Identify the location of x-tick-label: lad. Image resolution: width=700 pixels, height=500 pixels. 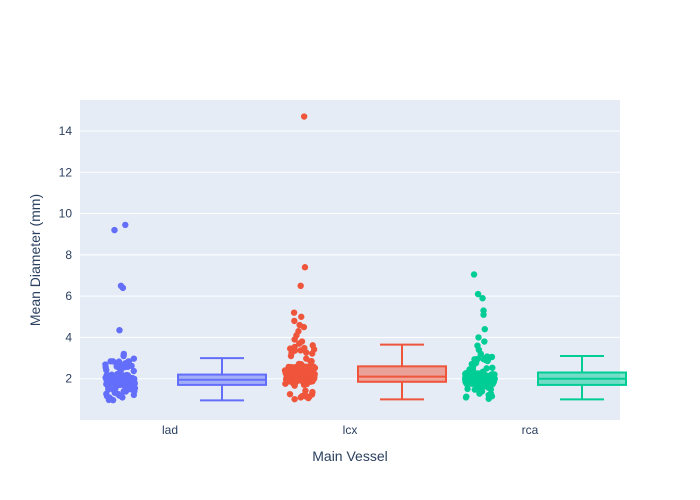
(170, 430).